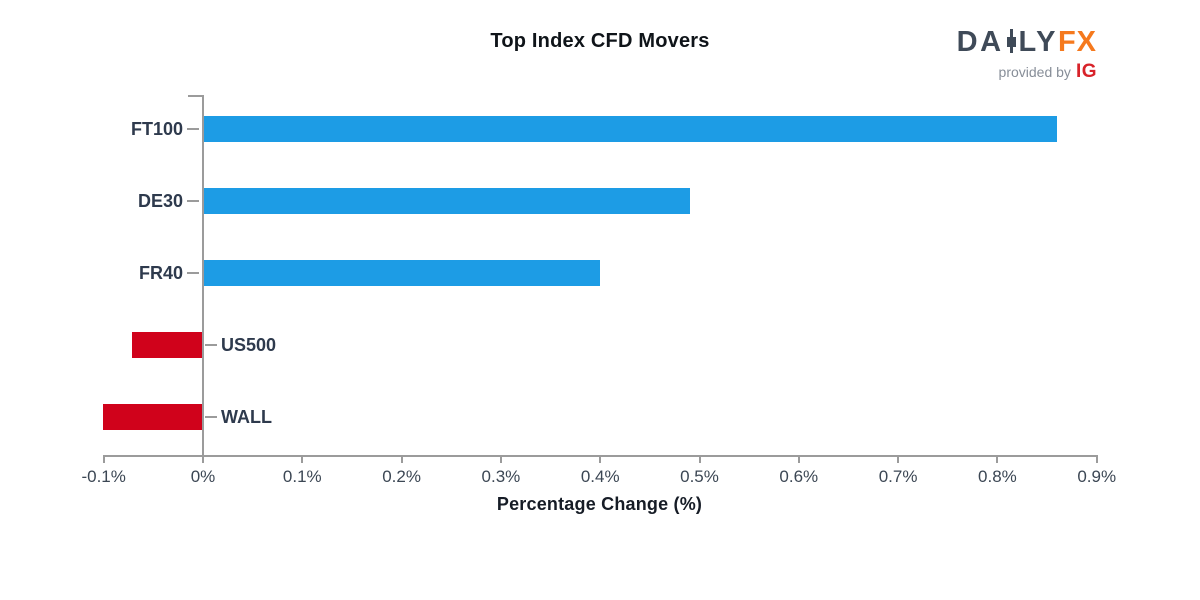 This screenshot has height=600, width=1200. Describe the element at coordinates (203, 279) in the screenshot. I see `zero-baseline` at that location.